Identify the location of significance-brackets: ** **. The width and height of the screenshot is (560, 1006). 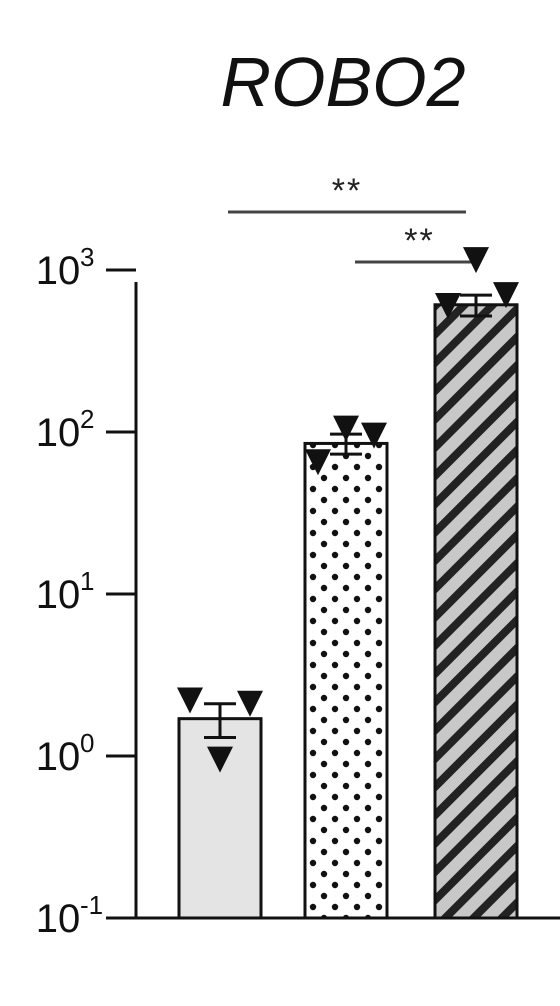
(353, 218).